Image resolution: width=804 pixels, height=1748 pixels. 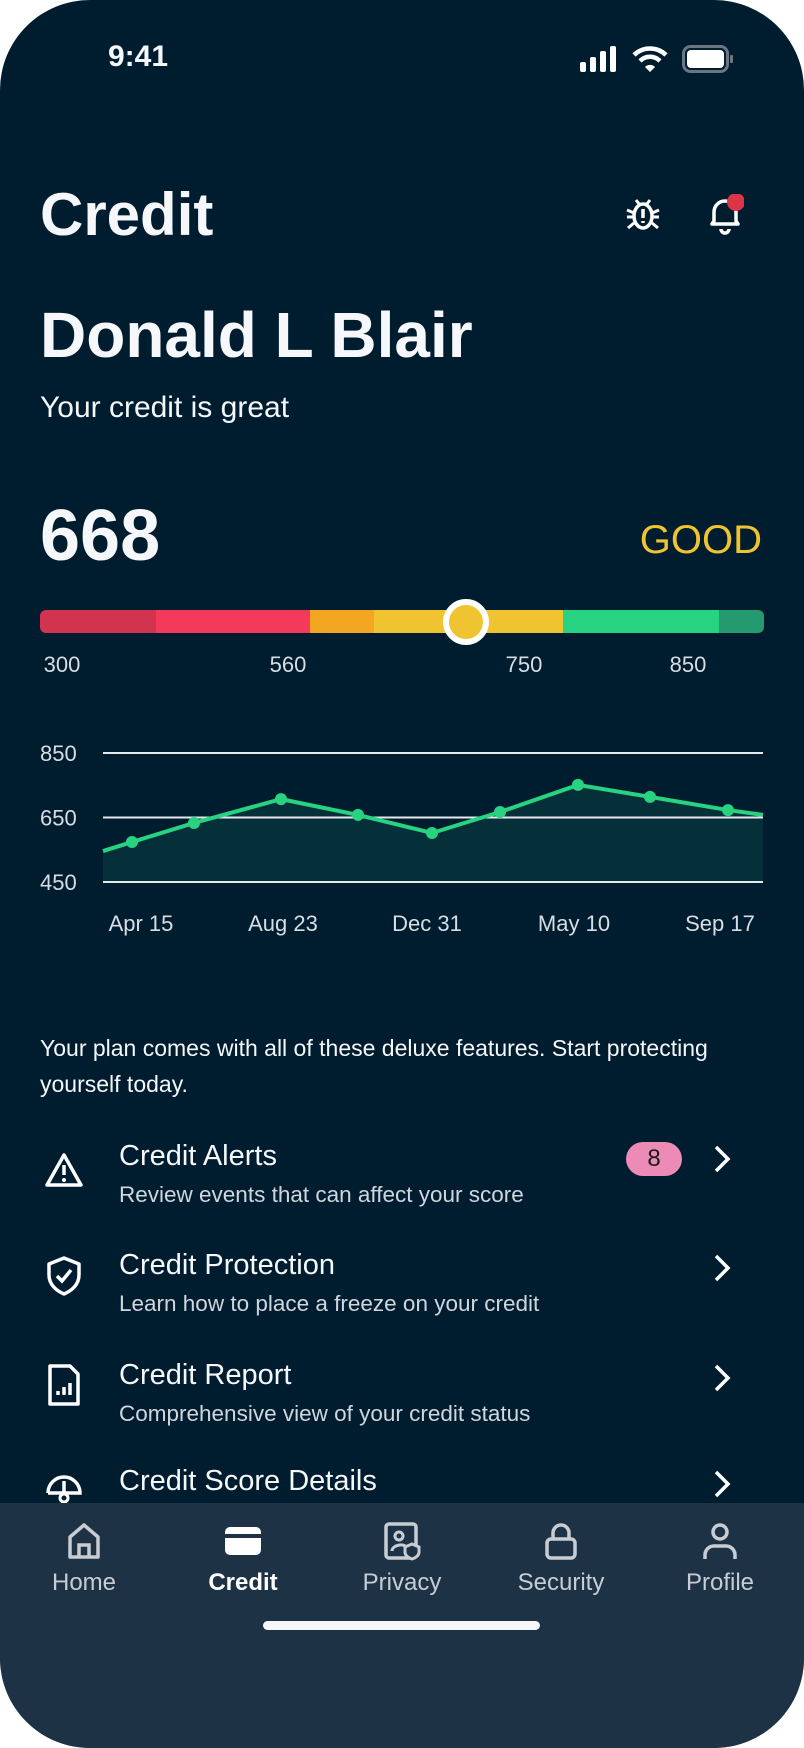 I want to click on page-title: Credit, so click(x=127, y=214).